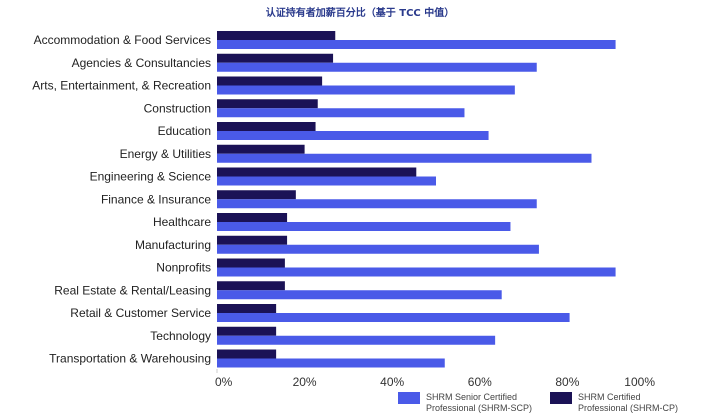 The height and width of the screenshot is (420, 720). I want to click on x-axis: 0% 20% 40% 60% 80% 100%, so click(435, 379).